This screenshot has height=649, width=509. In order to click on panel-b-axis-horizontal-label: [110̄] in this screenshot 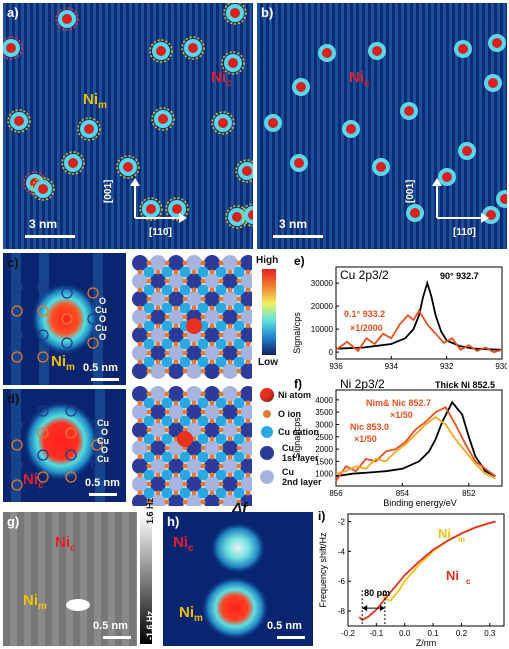, I will do `click(464, 232)`.